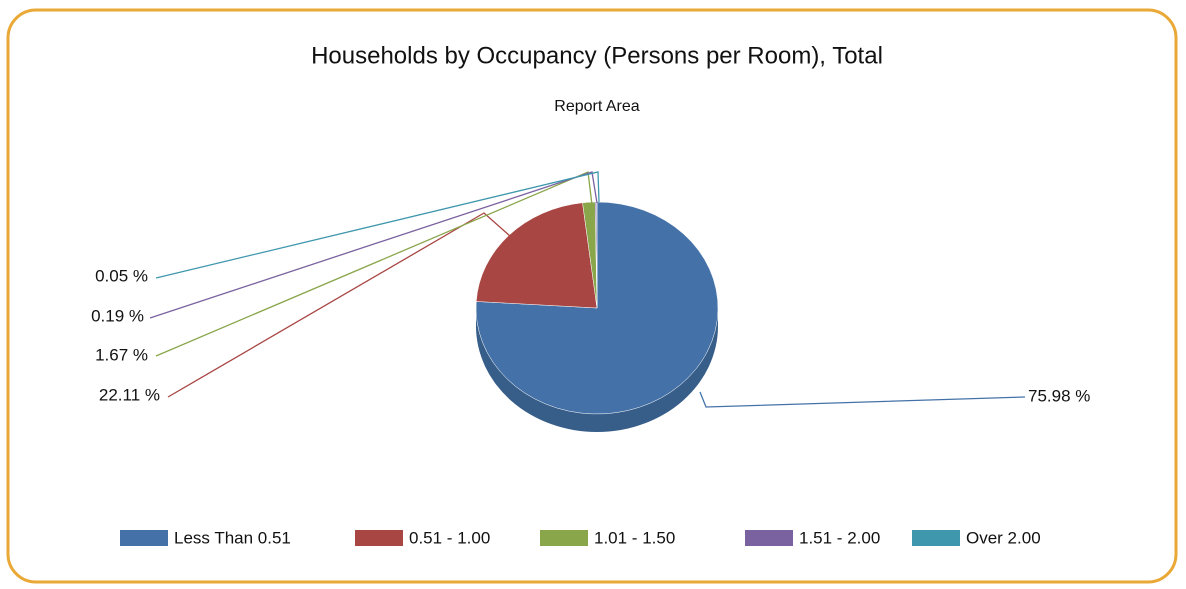  What do you see at coordinates (1003, 537) in the screenshot?
I see `legend-label: Over 2.00` at bounding box center [1003, 537].